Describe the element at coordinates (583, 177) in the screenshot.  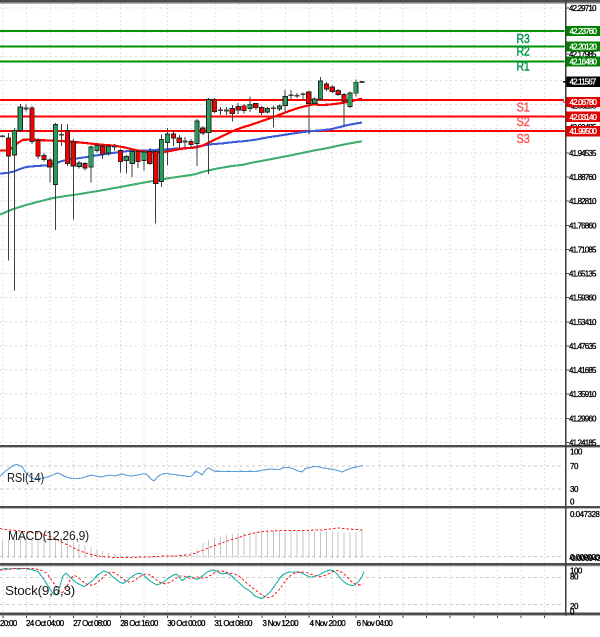
I see `svg-text: 41.88760` at that location.